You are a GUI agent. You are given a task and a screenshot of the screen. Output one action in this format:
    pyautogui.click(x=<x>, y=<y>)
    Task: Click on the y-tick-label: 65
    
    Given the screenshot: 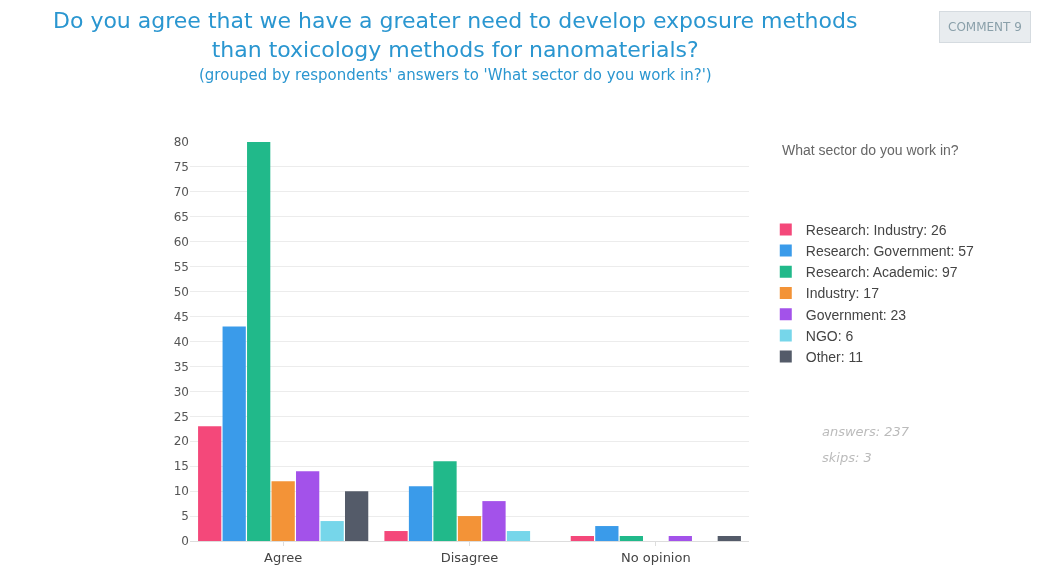 What is the action you would take?
    pyautogui.click(x=181, y=217)
    